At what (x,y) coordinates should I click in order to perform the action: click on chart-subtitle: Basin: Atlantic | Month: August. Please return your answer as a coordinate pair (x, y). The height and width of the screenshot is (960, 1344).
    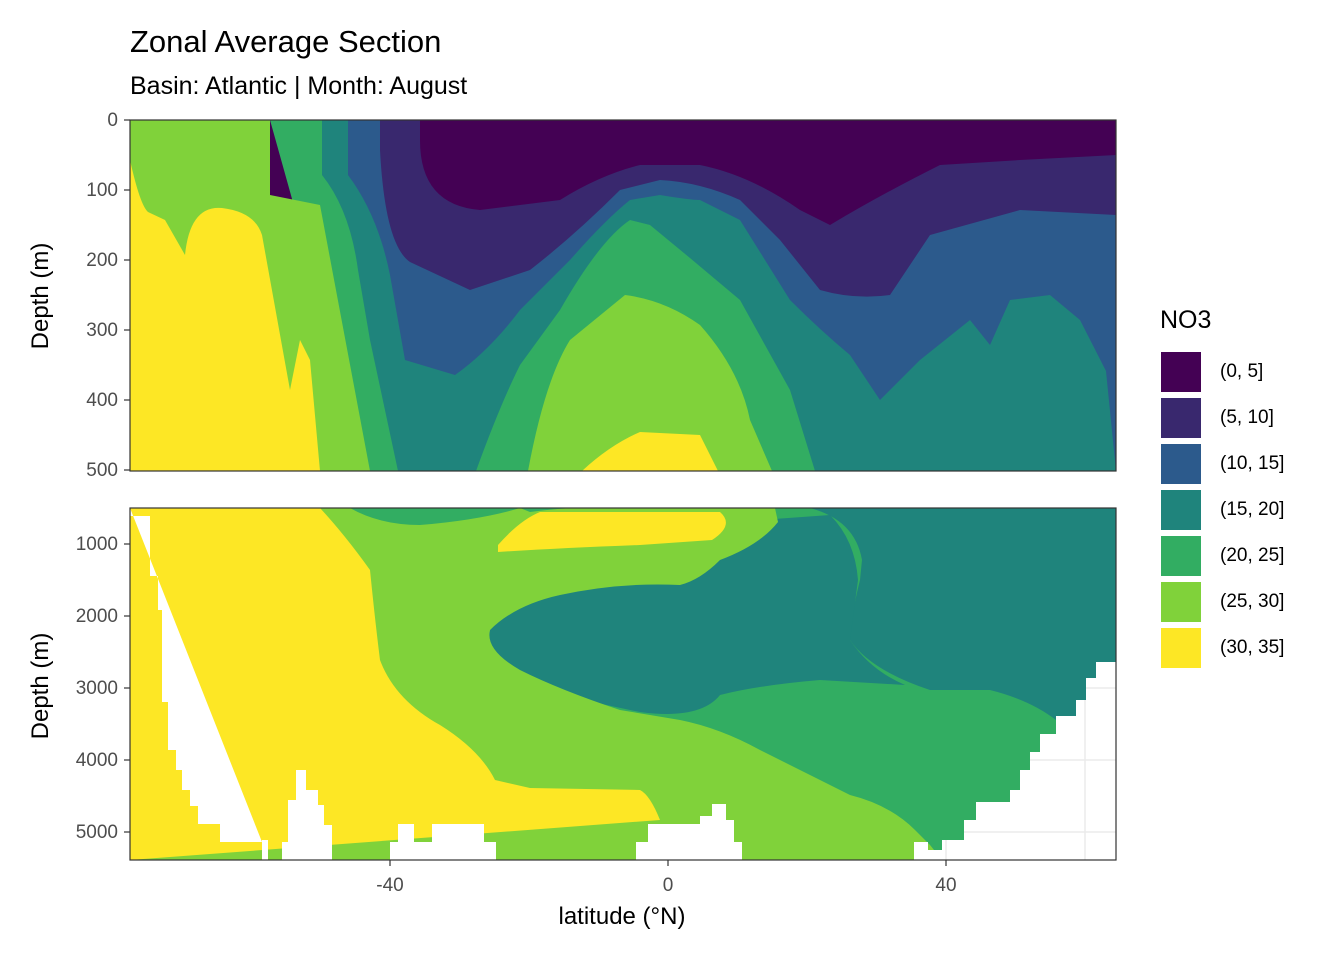
    Looking at the image, I should click on (299, 86).